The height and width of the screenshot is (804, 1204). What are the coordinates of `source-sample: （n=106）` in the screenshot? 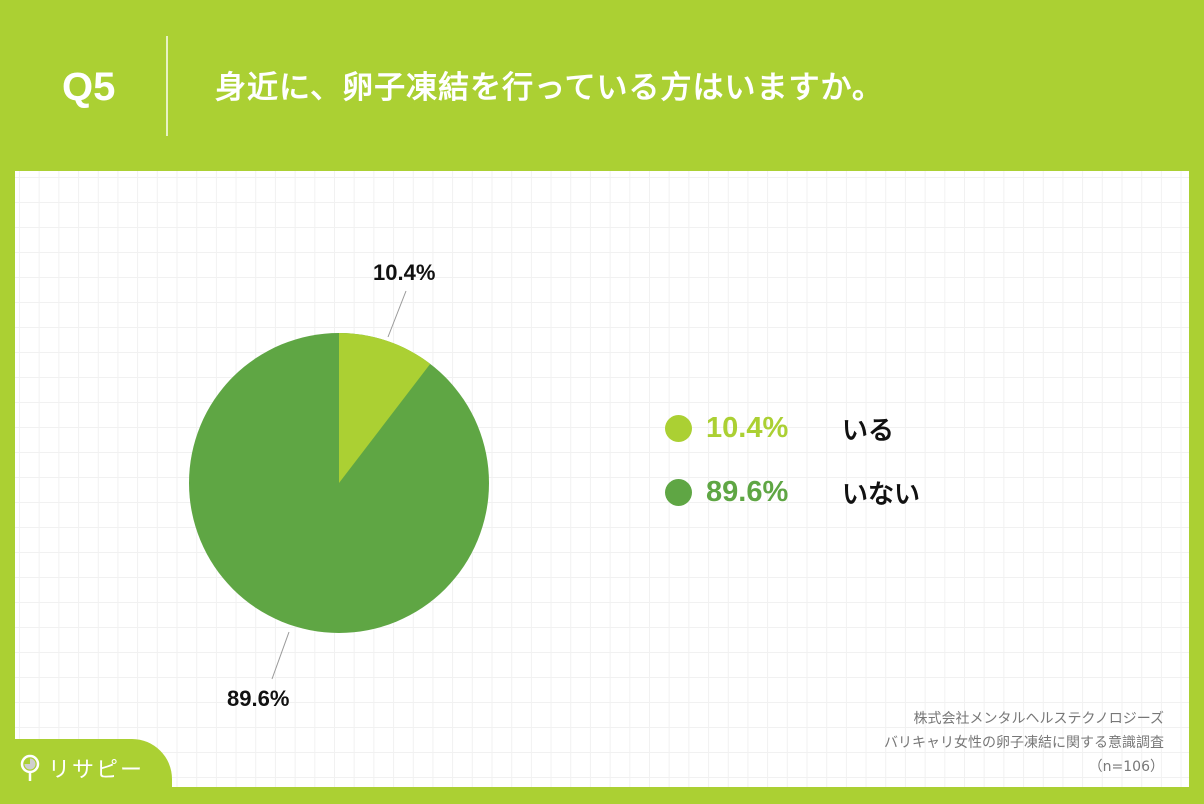 It's located at (1126, 767).